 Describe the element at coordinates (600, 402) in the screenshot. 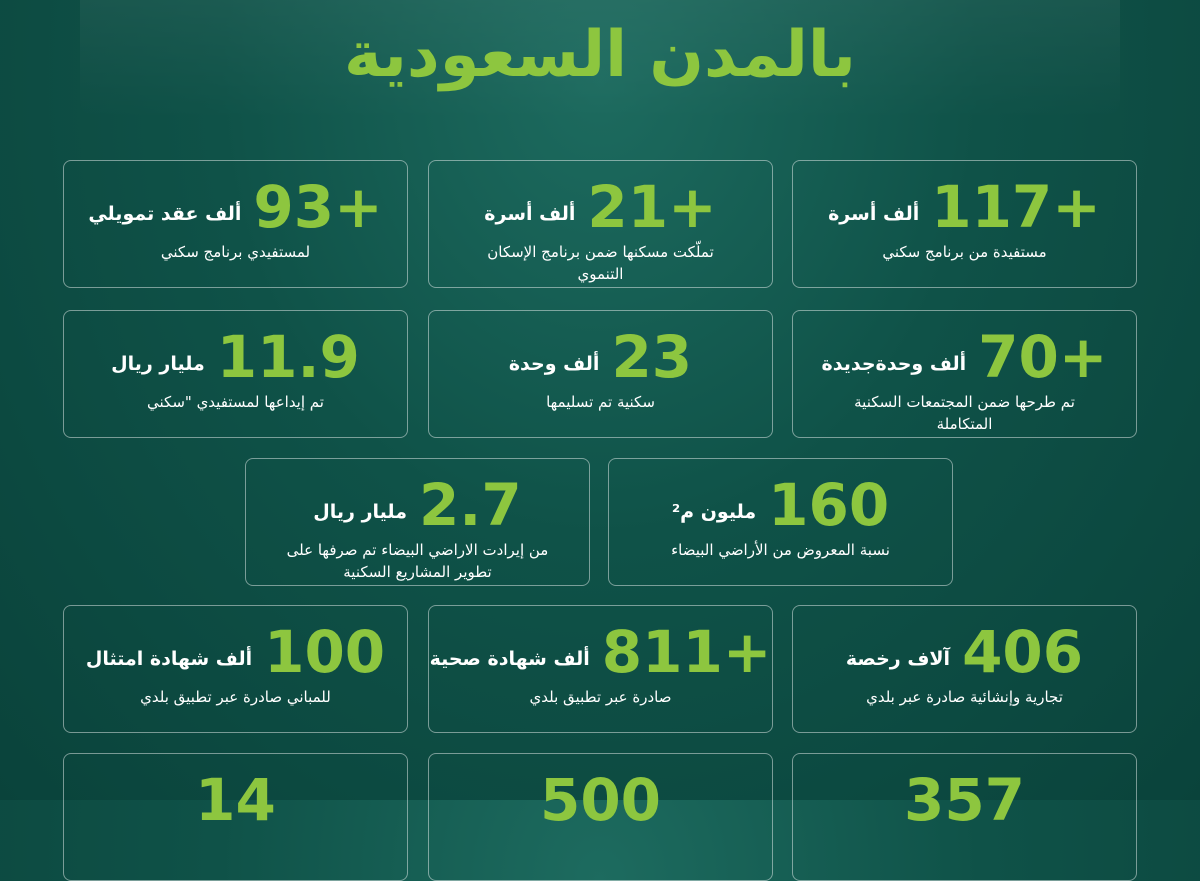

I see `stat-description: سكنية تم تسليمها` at that location.